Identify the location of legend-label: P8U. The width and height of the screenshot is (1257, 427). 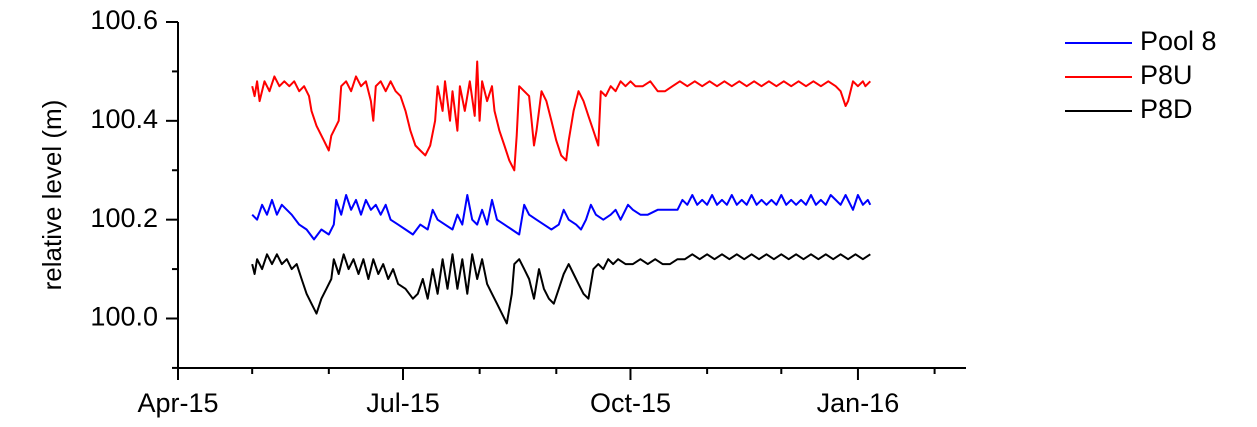
(1166, 75).